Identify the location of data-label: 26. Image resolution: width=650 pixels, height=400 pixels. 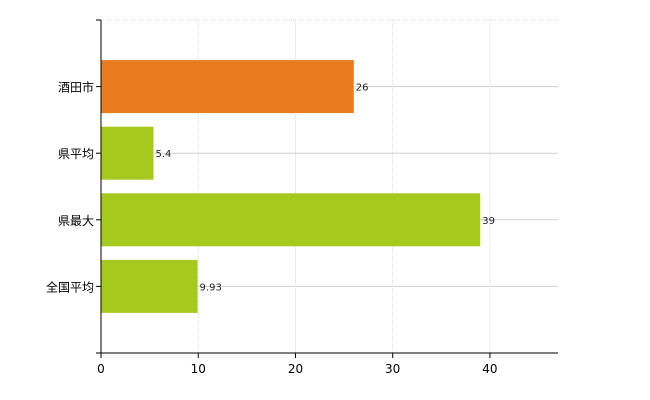
(362, 88).